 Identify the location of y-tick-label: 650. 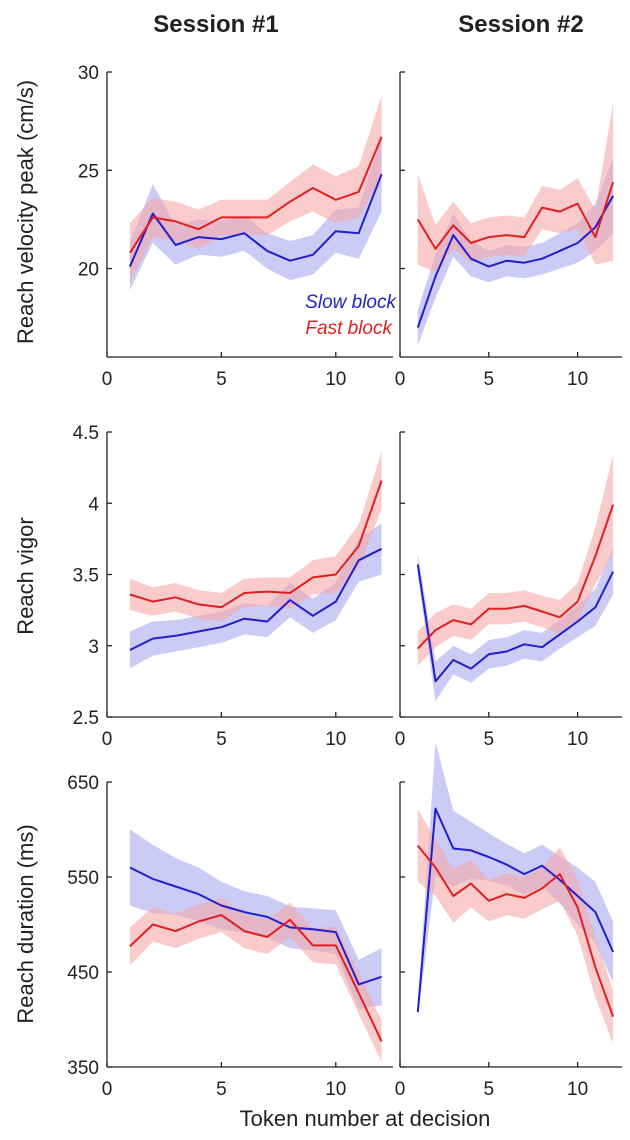
(83, 783).